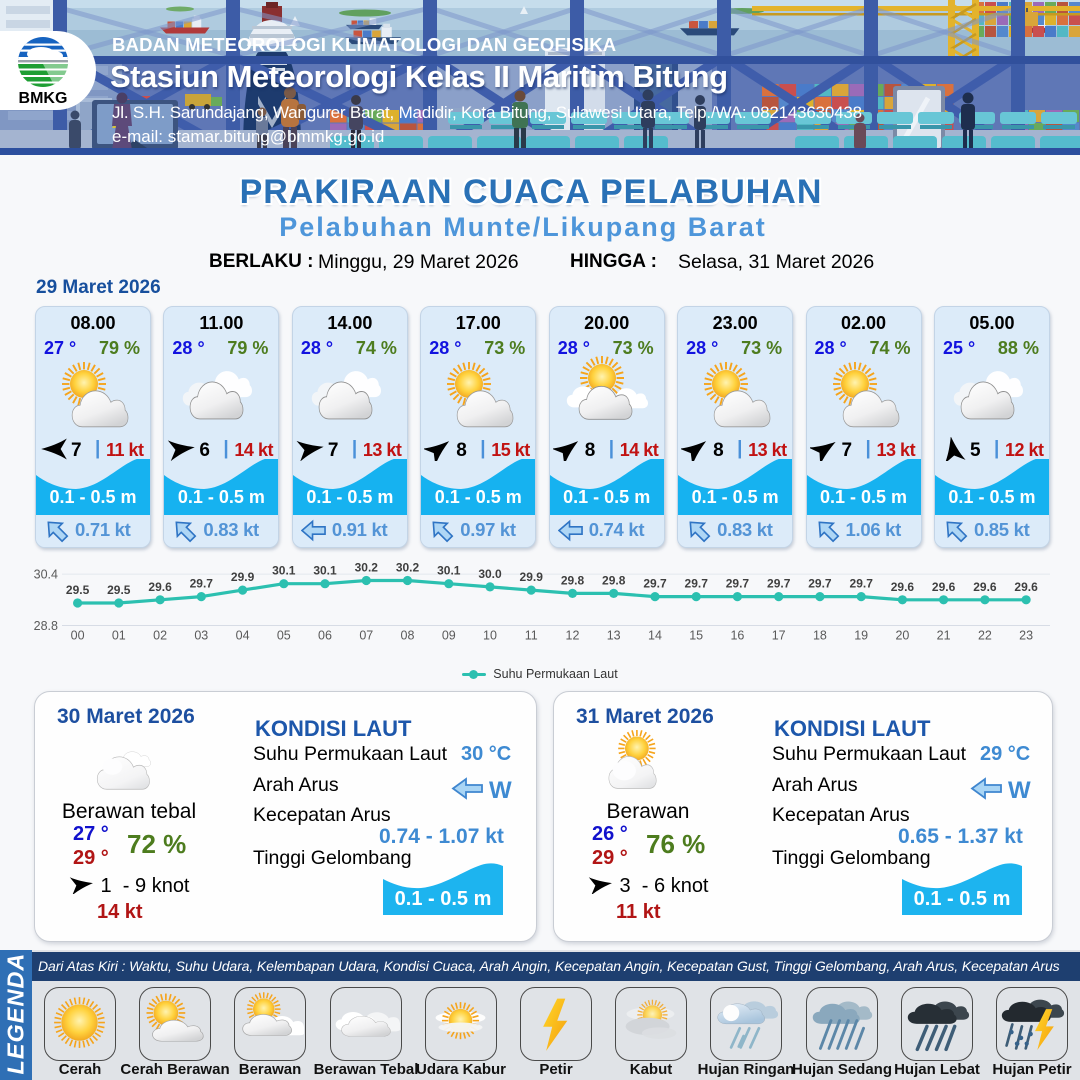  Describe the element at coordinates (325, 636) in the screenshot. I see `svg-text: 06` at that location.